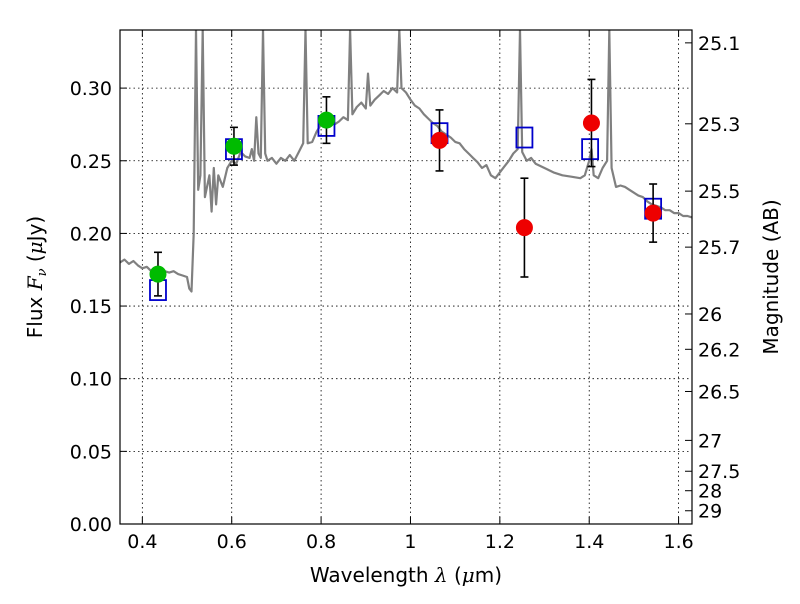 This screenshot has width=800, height=604. I want to click on y-tick-label: 0.05, so click(91, 452).